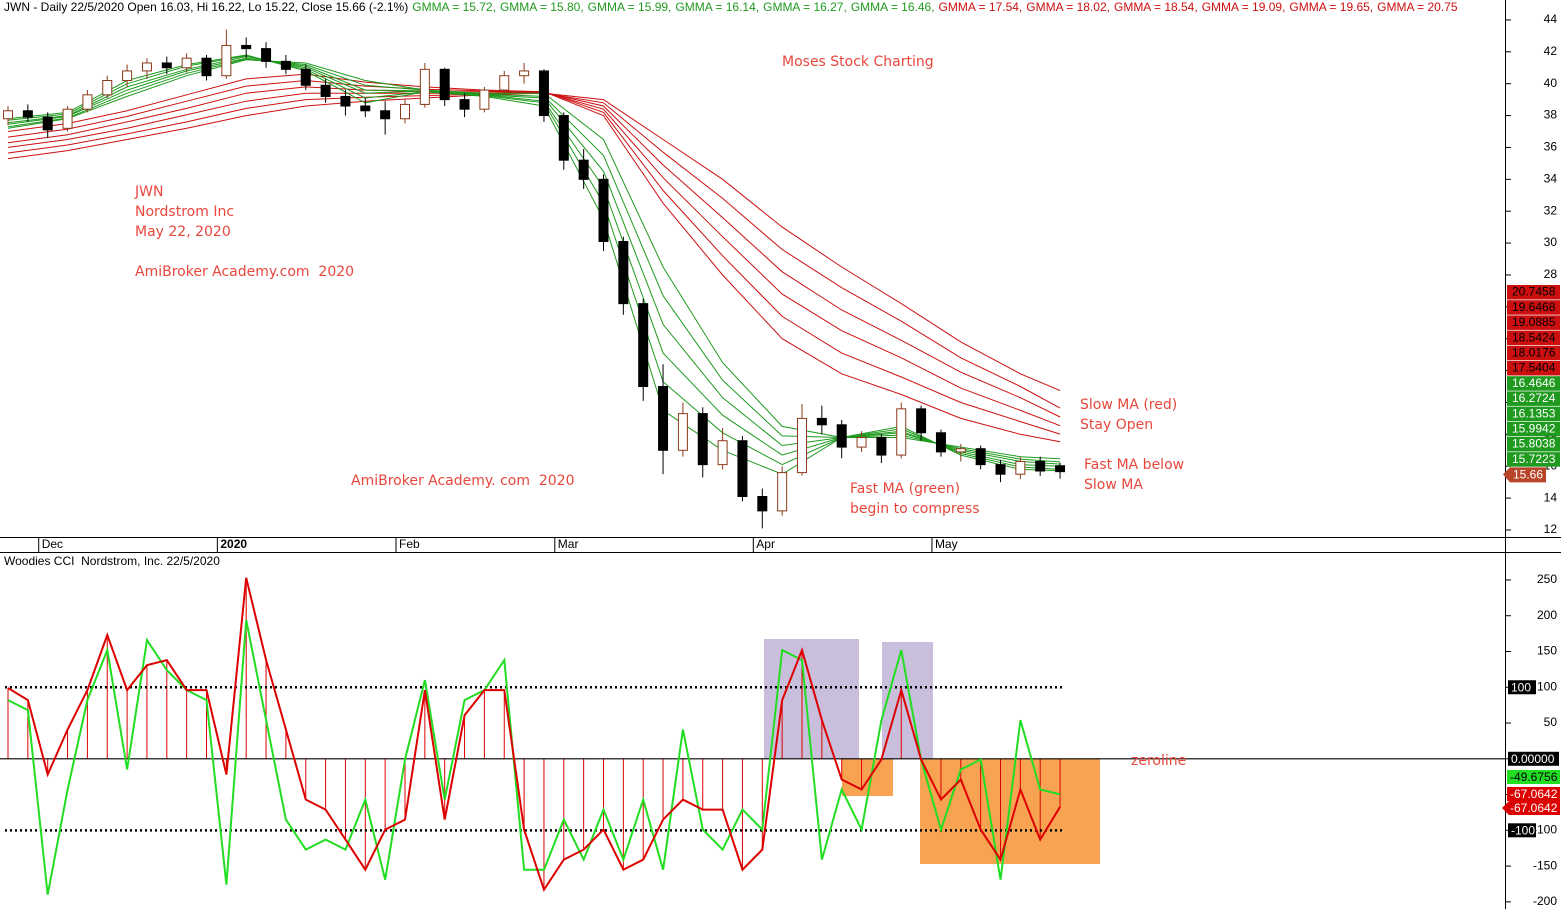 This screenshot has width=1561, height=909. Describe the element at coordinates (980, 7) in the screenshot. I see `legend-entry: GMMA = 17.54,` at that location.